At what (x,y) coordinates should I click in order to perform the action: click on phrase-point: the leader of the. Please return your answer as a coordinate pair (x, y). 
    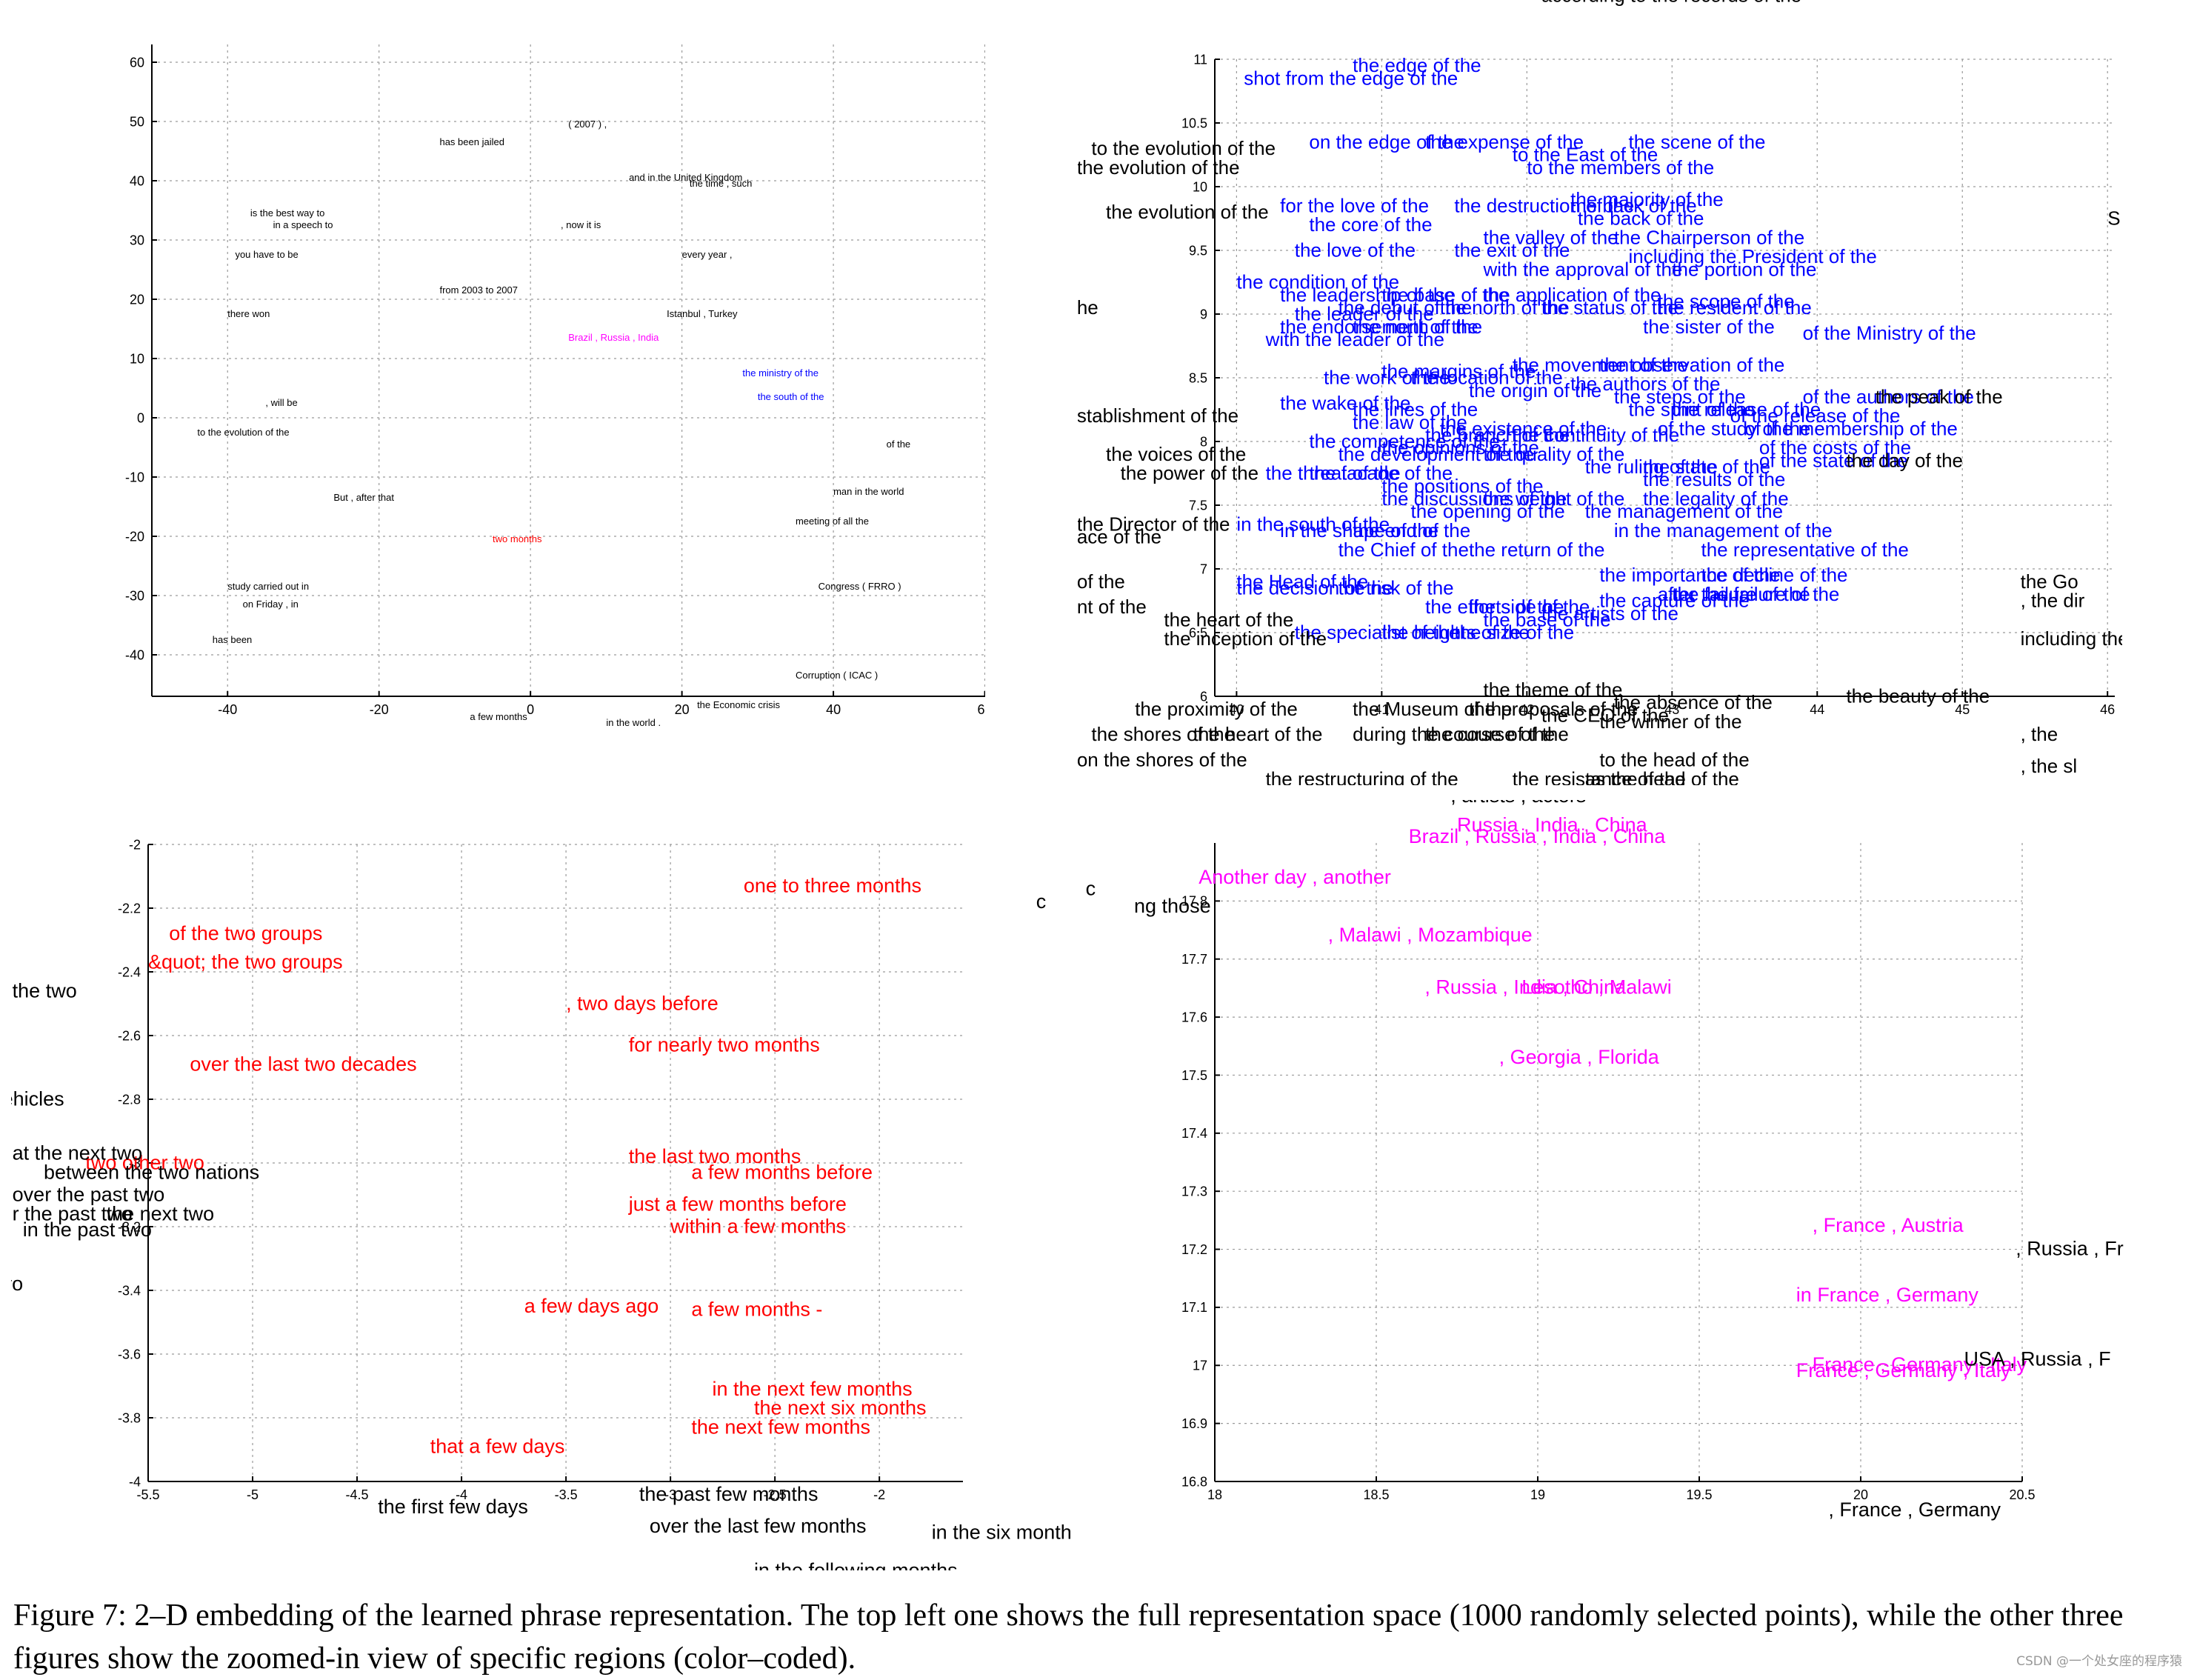
    Looking at the image, I should click on (1364, 314).